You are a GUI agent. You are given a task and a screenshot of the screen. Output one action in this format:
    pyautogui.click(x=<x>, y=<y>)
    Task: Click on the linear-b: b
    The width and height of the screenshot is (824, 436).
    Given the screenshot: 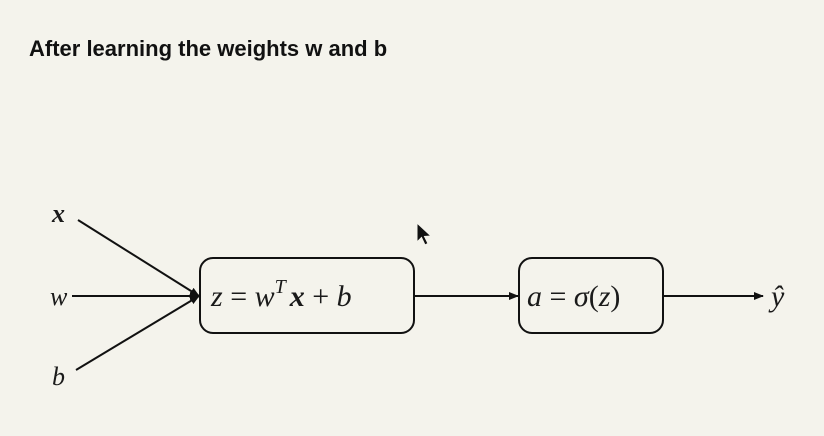 What is the action you would take?
    pyautogui.click(x=344, y=296)
    